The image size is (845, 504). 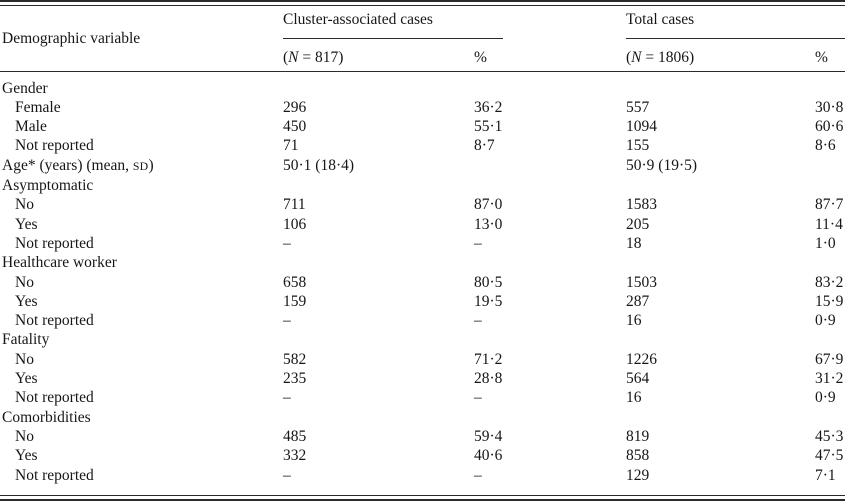 I want to click on value-cell: 50·1 (18·4), so click(x=319, y=165).